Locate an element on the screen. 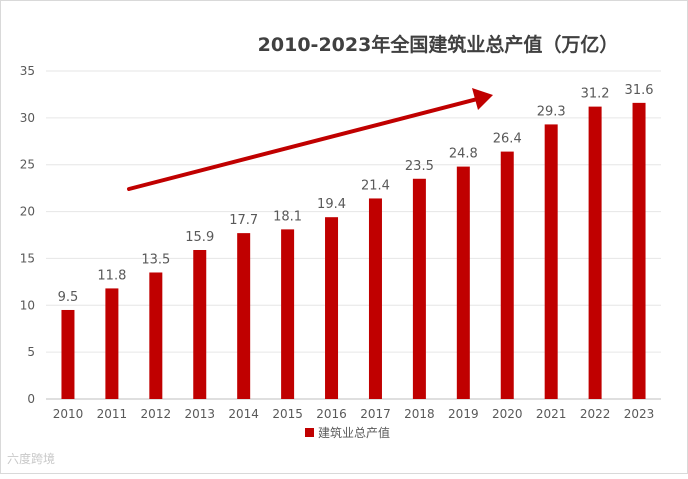  x-tick-label: 2016 is located at coordinates (331, 414).